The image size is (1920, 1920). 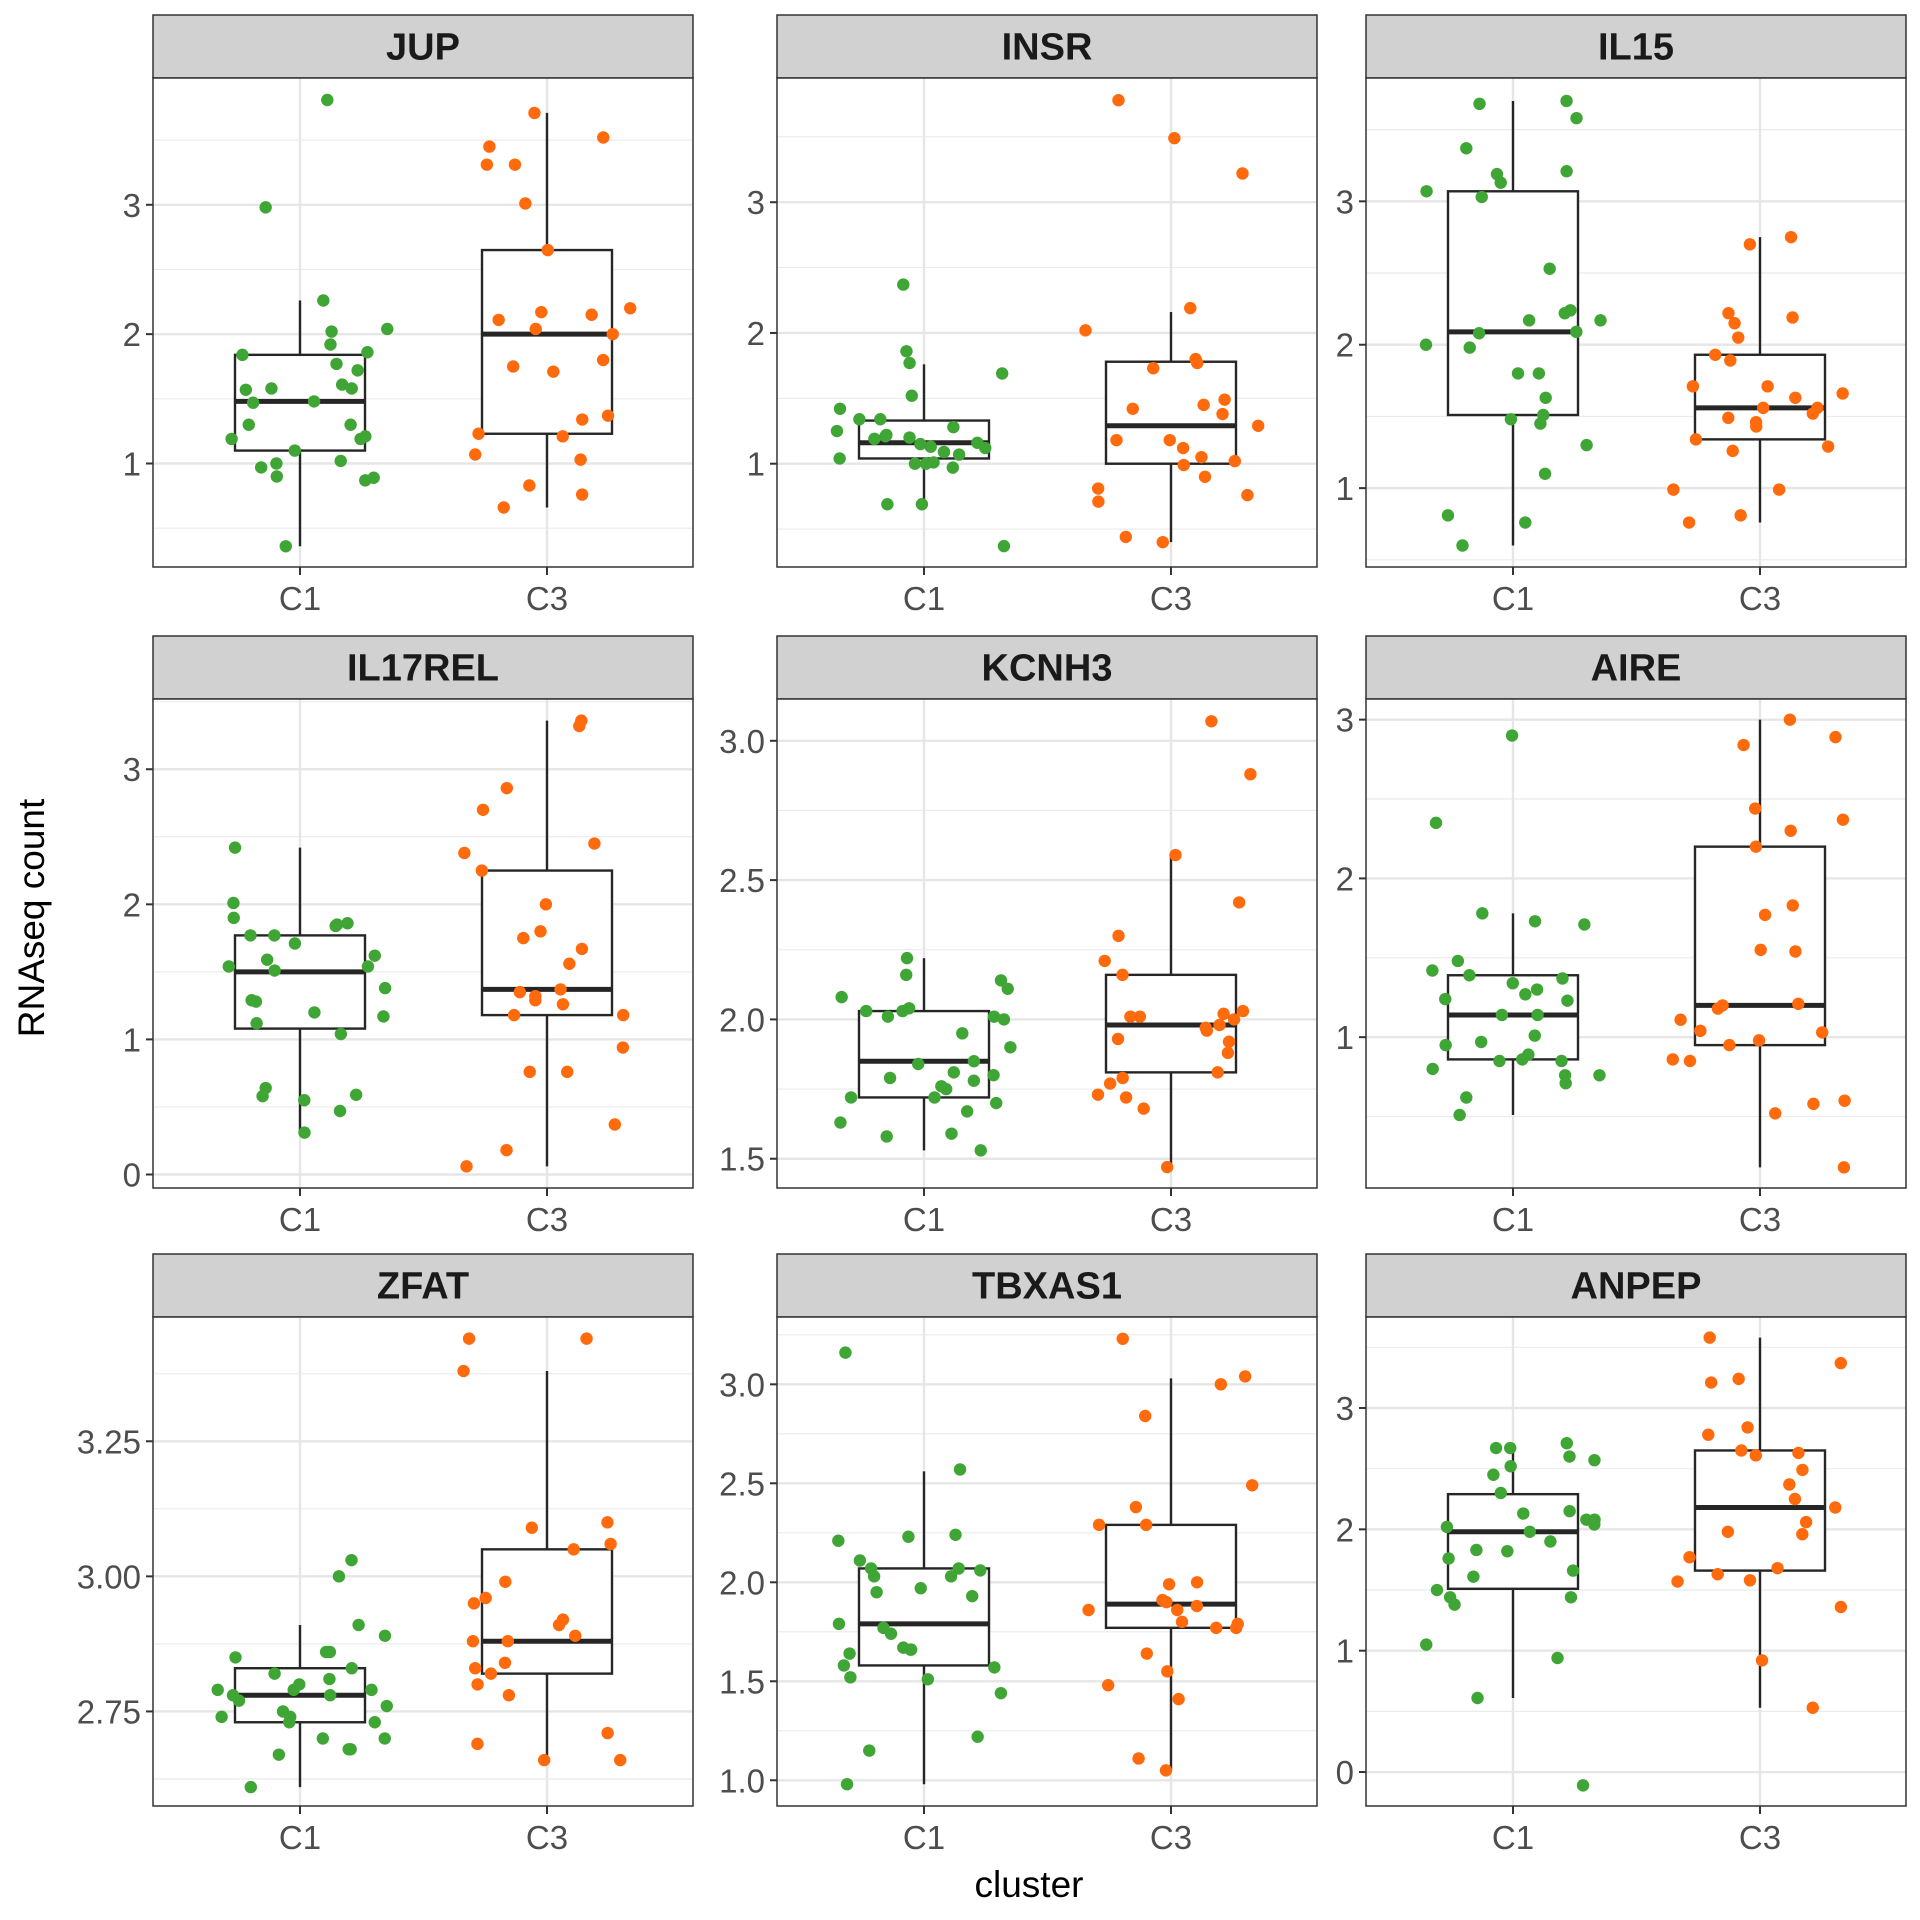 I want to click on y-tick-label: 3.0, so click(x=742, y=1384).